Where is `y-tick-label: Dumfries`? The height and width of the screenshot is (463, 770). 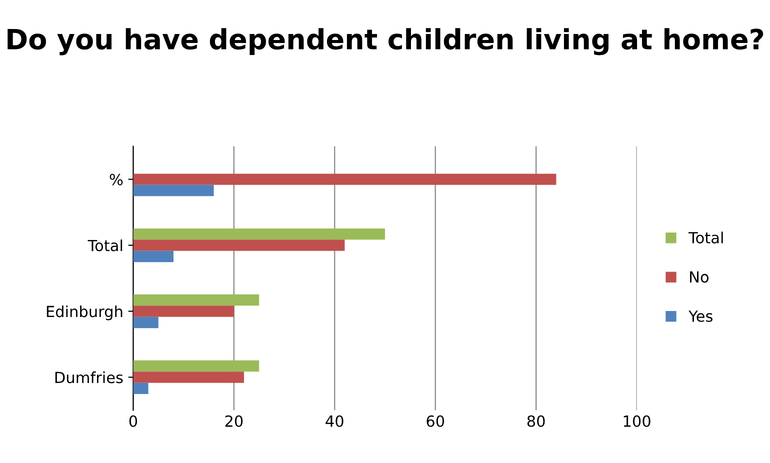 y-tick-label: Dumfries is located at coordinates (89, 377).